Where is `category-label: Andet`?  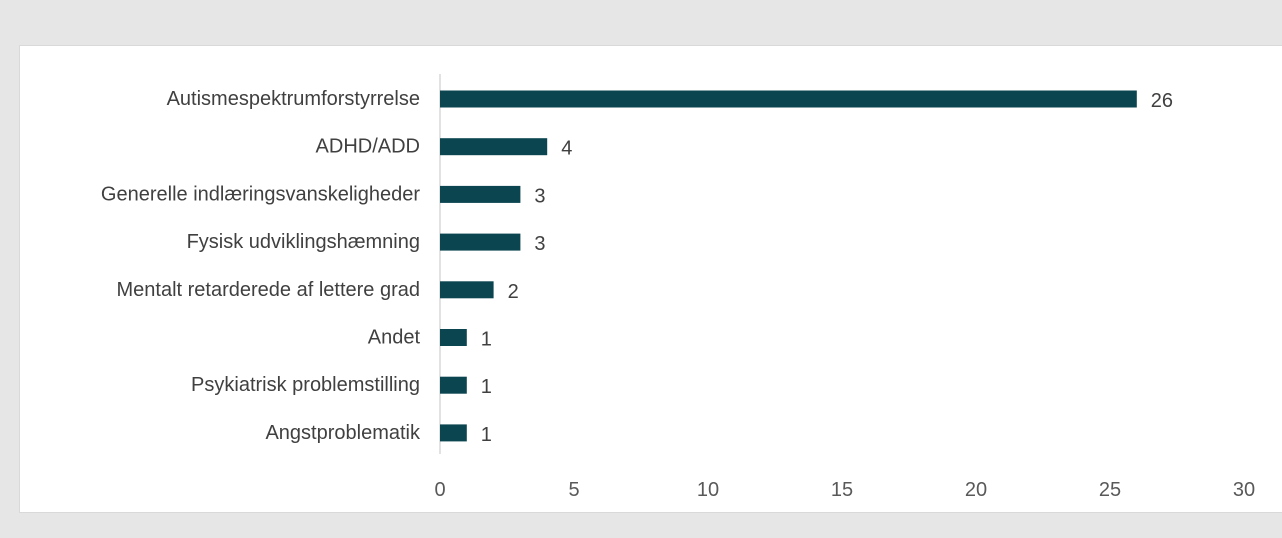 category-label: Andet is located at coordinates (394, 338).